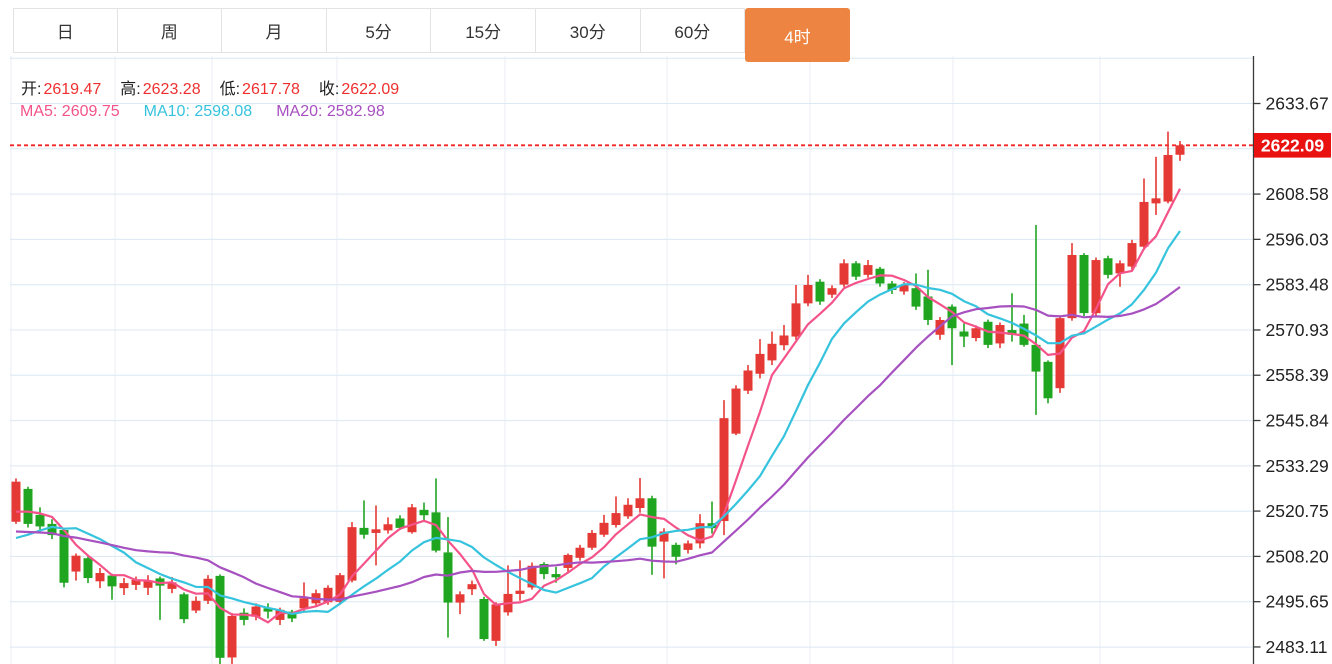 Image resolution: width=1332 pixels, height=664 pixels. Describe the element at coordinates (1297, 104) in the screenshot. I see `y-axis-label: 2633.67` at that location.